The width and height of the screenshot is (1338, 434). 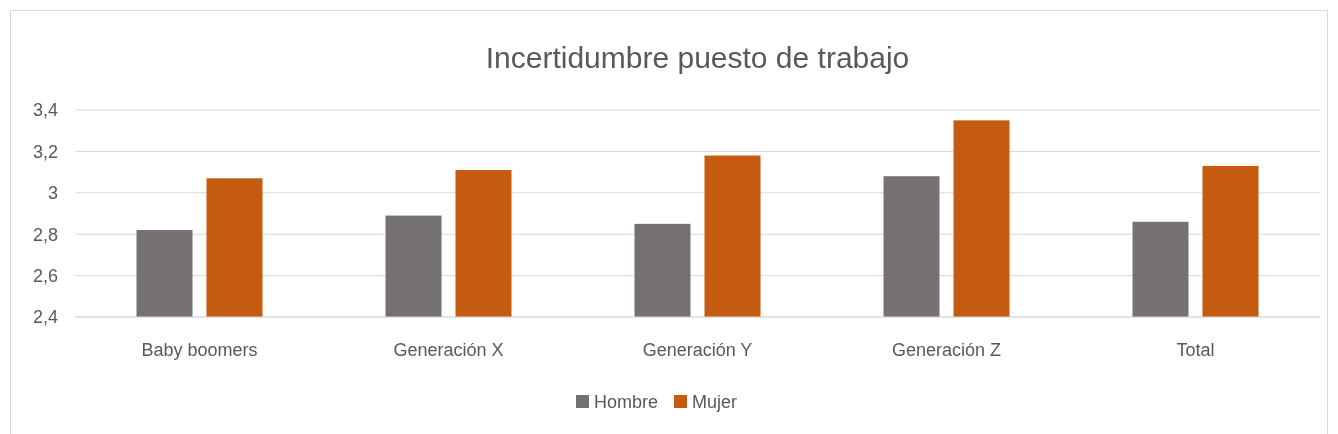 What do you see at coordinates (45, 151) in the screenshot?
I see `y-tick-label: 3,2` at bounding box center [45, 151].